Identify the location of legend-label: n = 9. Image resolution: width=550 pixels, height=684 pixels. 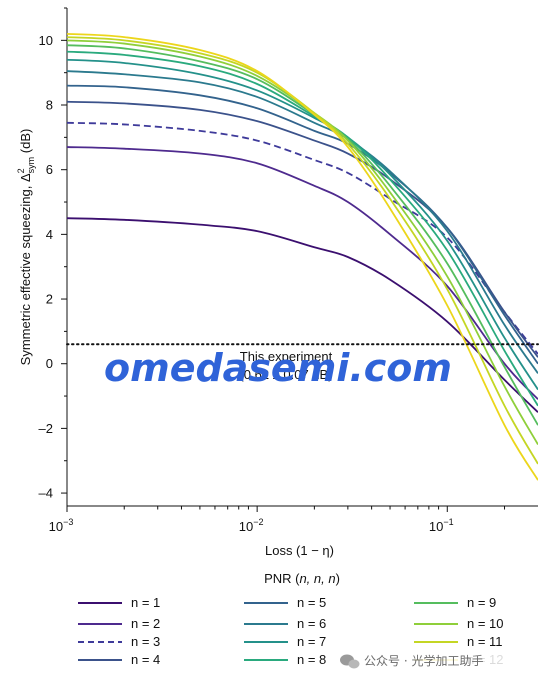
(481, 602).